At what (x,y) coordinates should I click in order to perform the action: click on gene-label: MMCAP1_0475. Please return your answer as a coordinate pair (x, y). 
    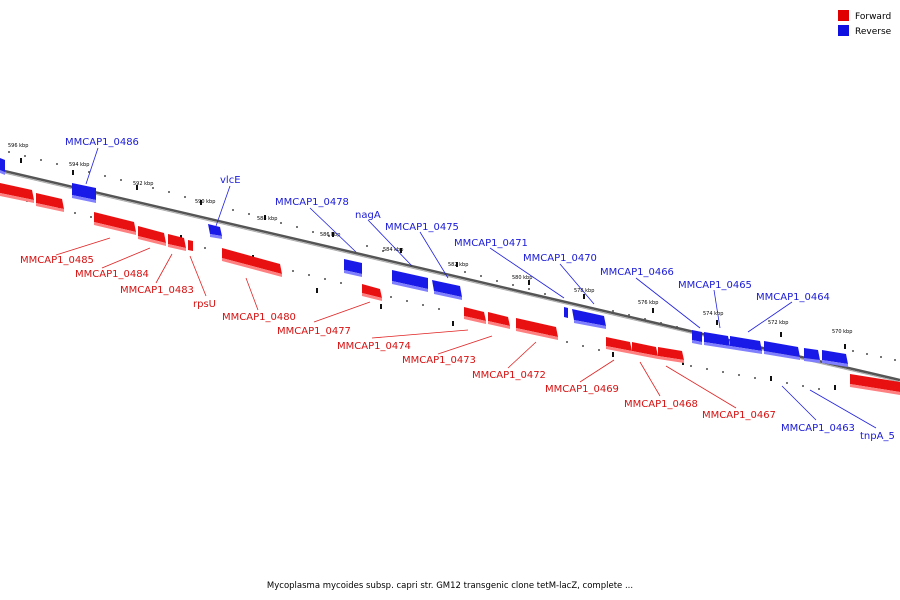
    Looking at the image, I should click on (422, 227).